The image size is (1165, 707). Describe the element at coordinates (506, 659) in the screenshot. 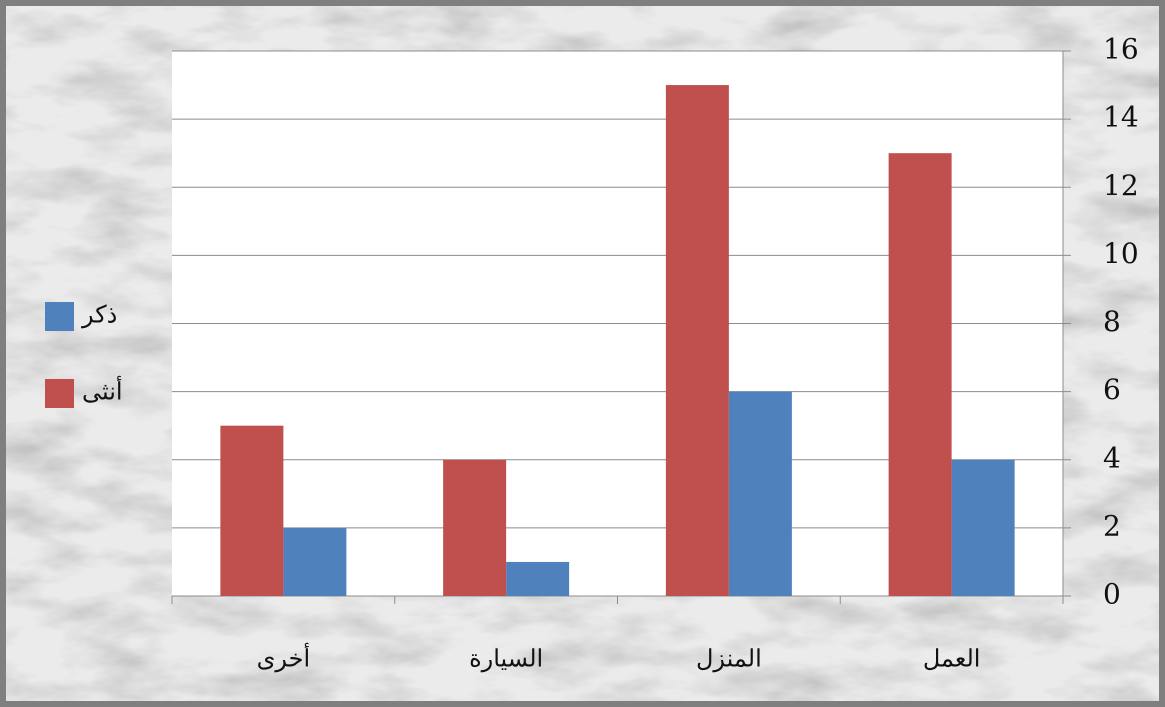

I see `x-tick-label: السيارة` at that location.